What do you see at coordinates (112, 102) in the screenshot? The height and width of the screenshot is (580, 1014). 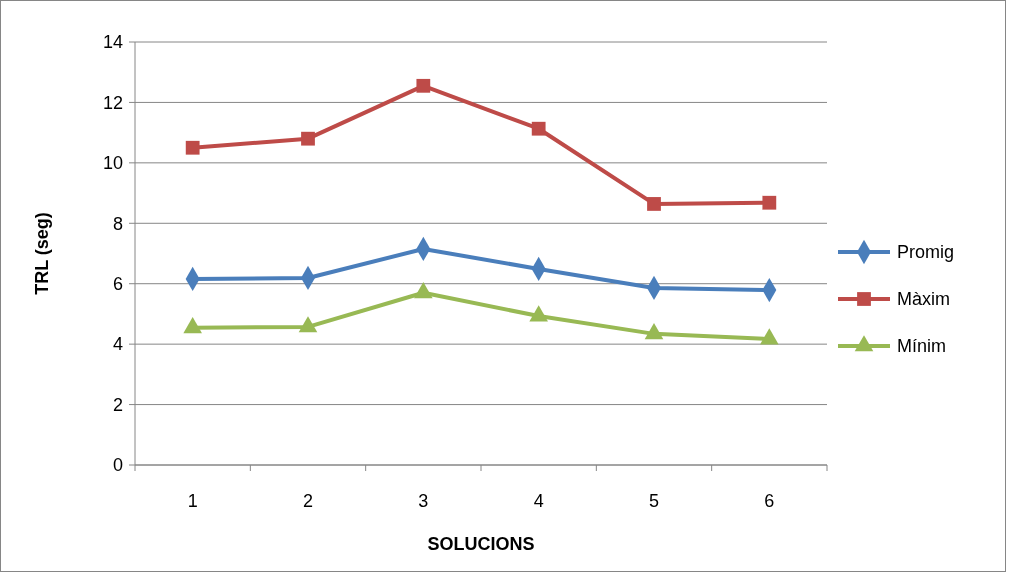 I see `y-tick-label: 12` at bounding box center [112, 102].